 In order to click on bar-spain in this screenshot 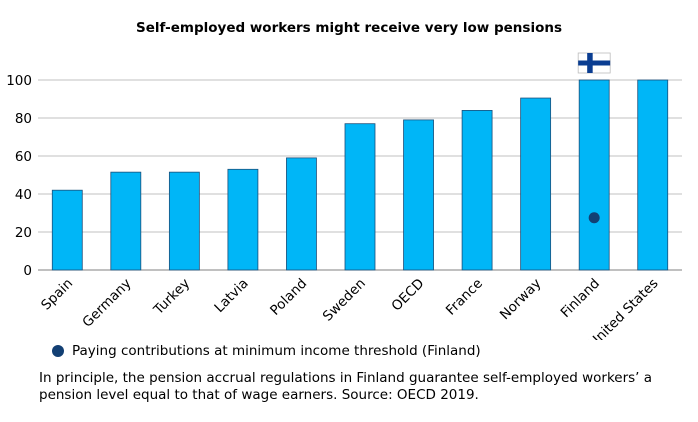, I will do `click(67, 230)`.